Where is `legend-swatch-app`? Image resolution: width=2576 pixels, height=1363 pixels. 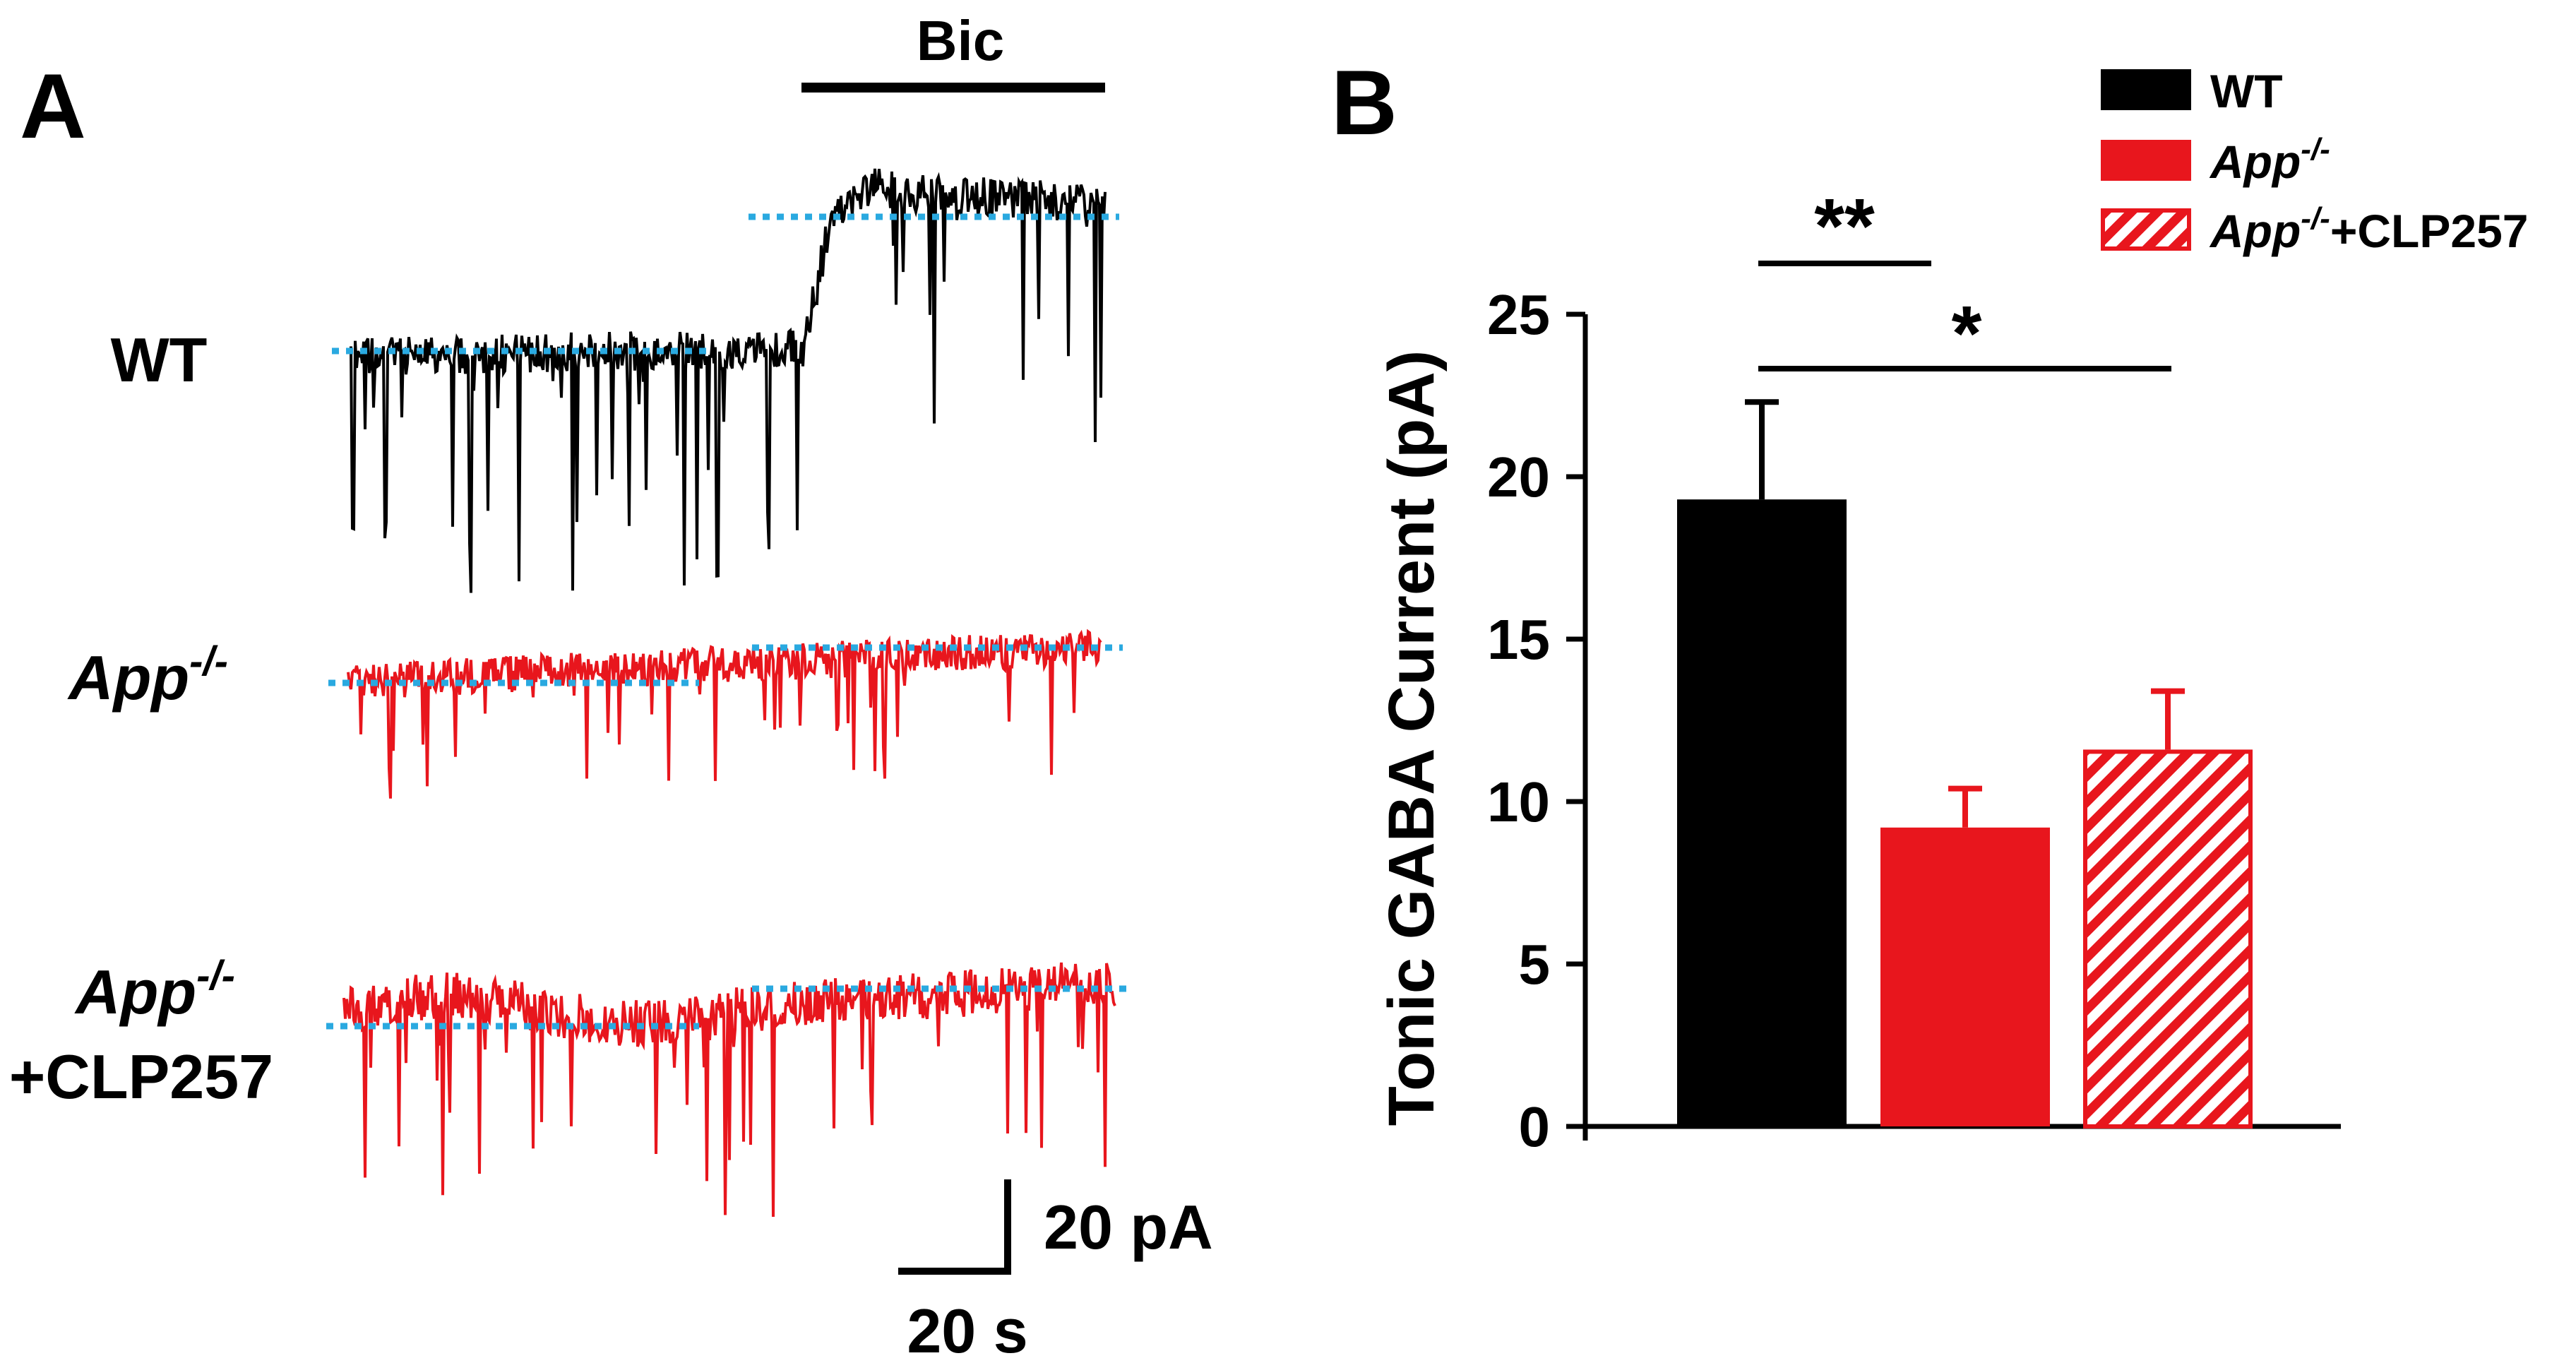 legend-swatch-app is located at coordinates (2146, 160).